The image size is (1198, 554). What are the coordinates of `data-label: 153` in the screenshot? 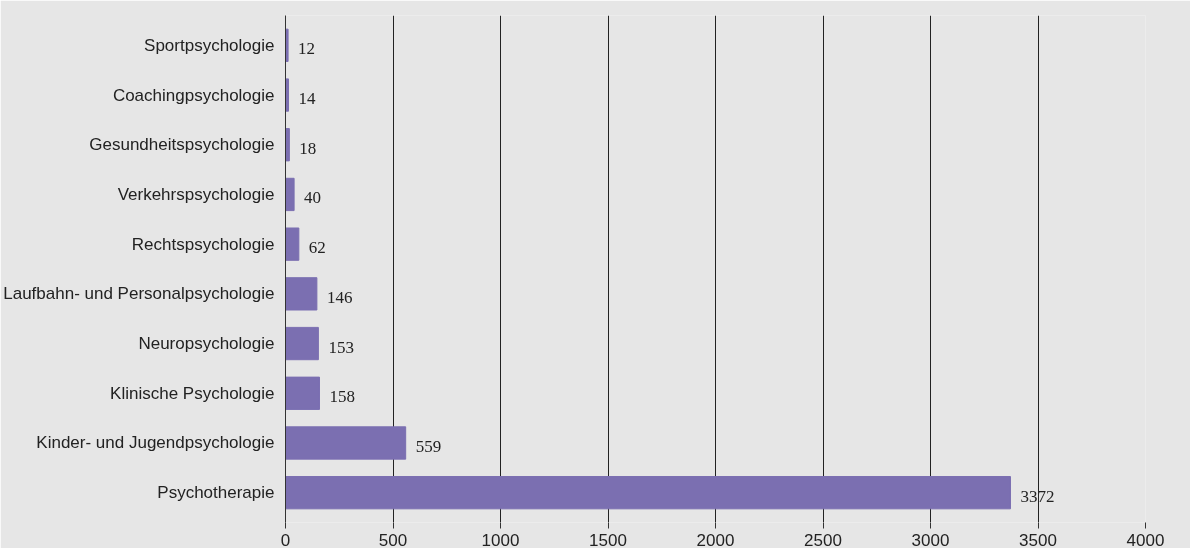 It's located at (341, 347).